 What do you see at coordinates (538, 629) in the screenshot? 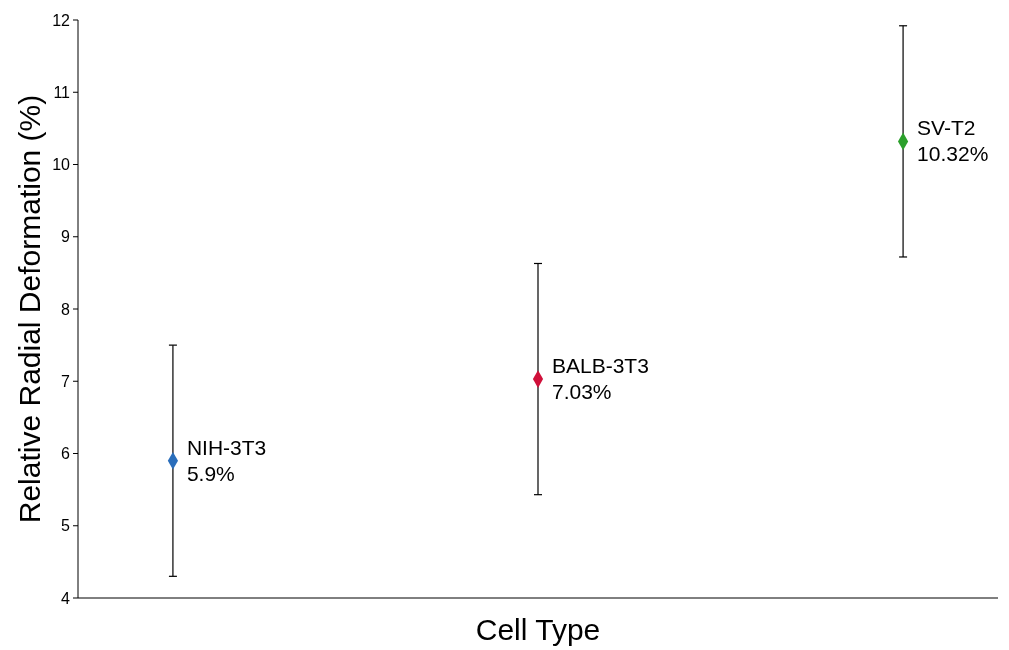
I see `x-axis-title: Cell Type` at bounding box center [538, 629].